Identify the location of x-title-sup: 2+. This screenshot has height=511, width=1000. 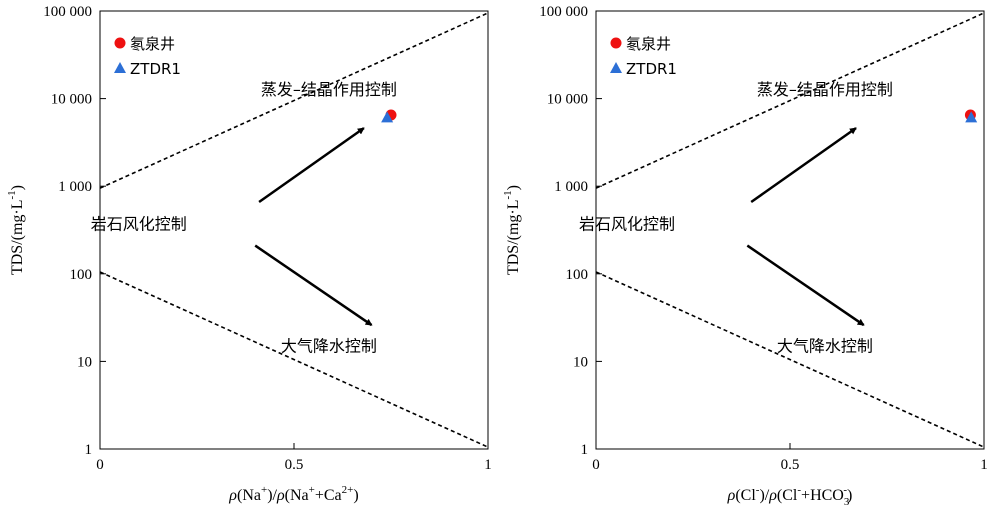
(348, 490).